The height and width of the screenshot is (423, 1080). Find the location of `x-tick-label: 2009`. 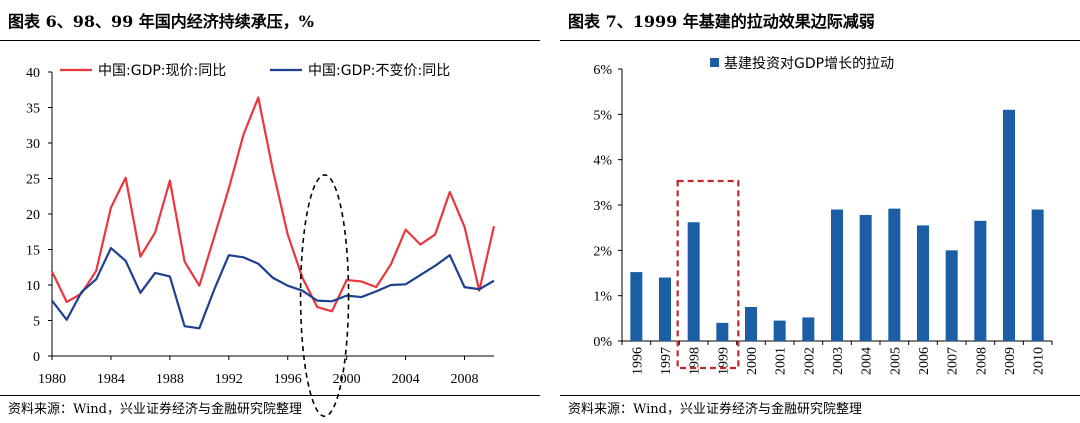

x-tick-label: 2009 is located at coordinates (1010, 361).